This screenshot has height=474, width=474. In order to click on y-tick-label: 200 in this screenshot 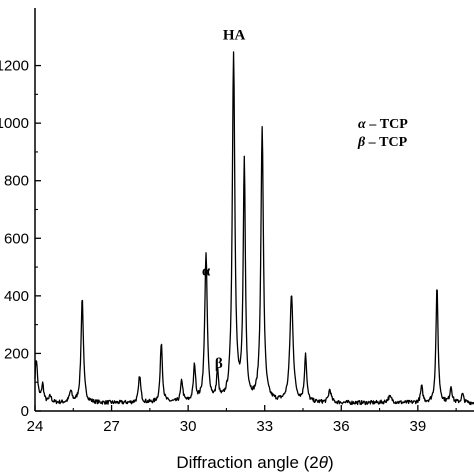, I will do `click(16, 353)`.